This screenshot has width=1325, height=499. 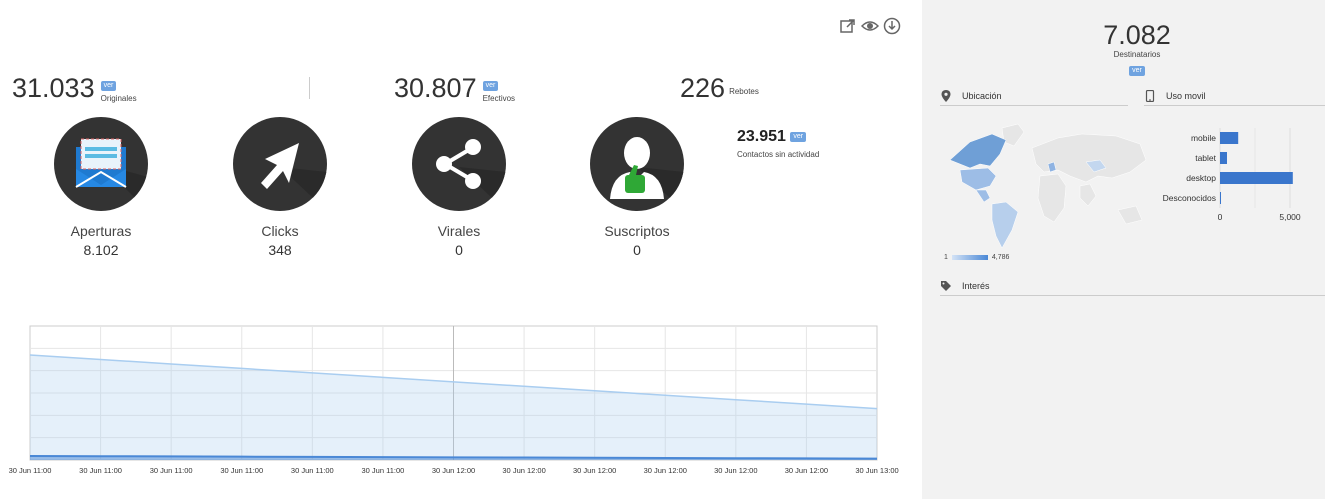 I want to click on ubicacion-title: Ubicación, so click(x=982, y=95).